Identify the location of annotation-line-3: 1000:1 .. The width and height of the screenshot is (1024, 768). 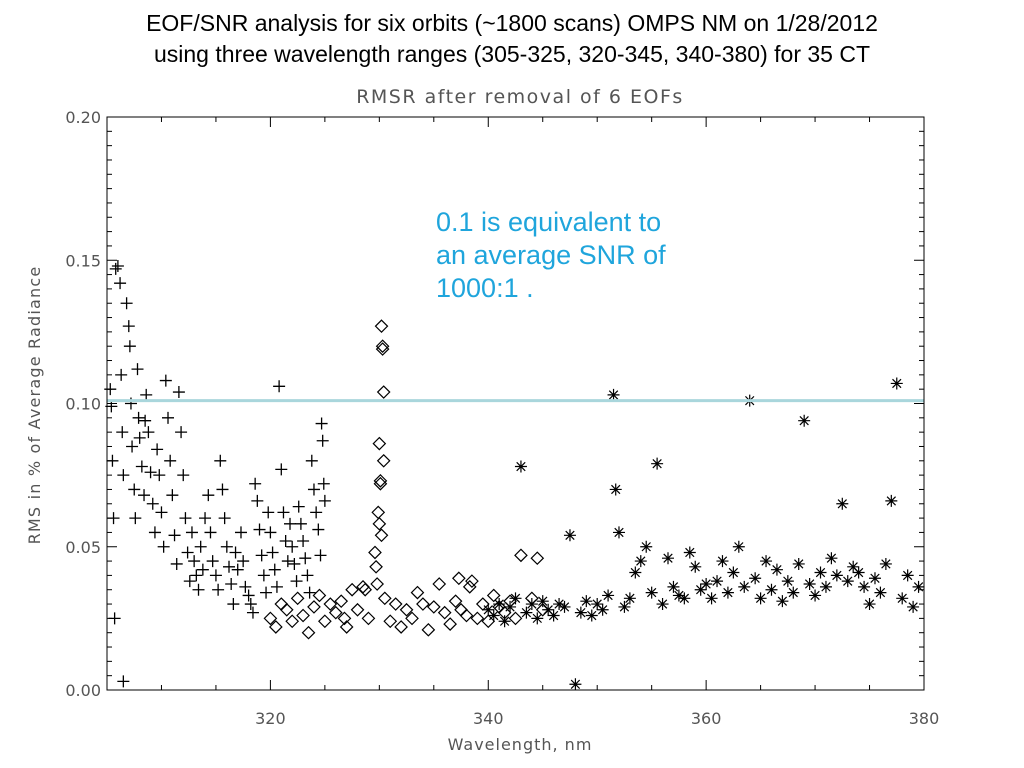
(485, 288).